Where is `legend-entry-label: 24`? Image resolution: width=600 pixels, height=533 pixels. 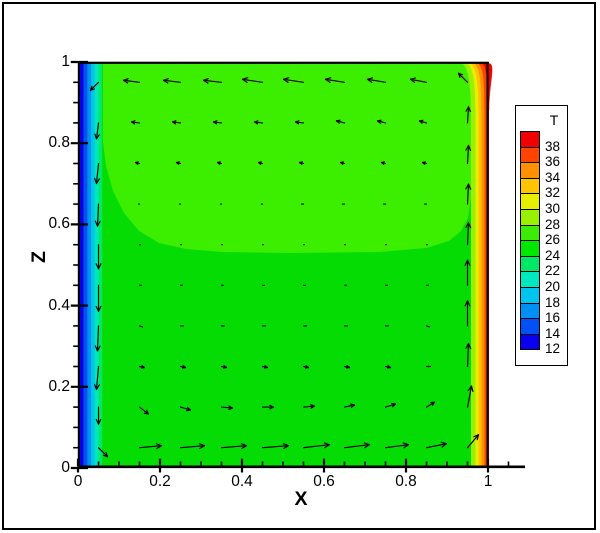 legend-entry-label: 24 is located at coordinates (553, 255).